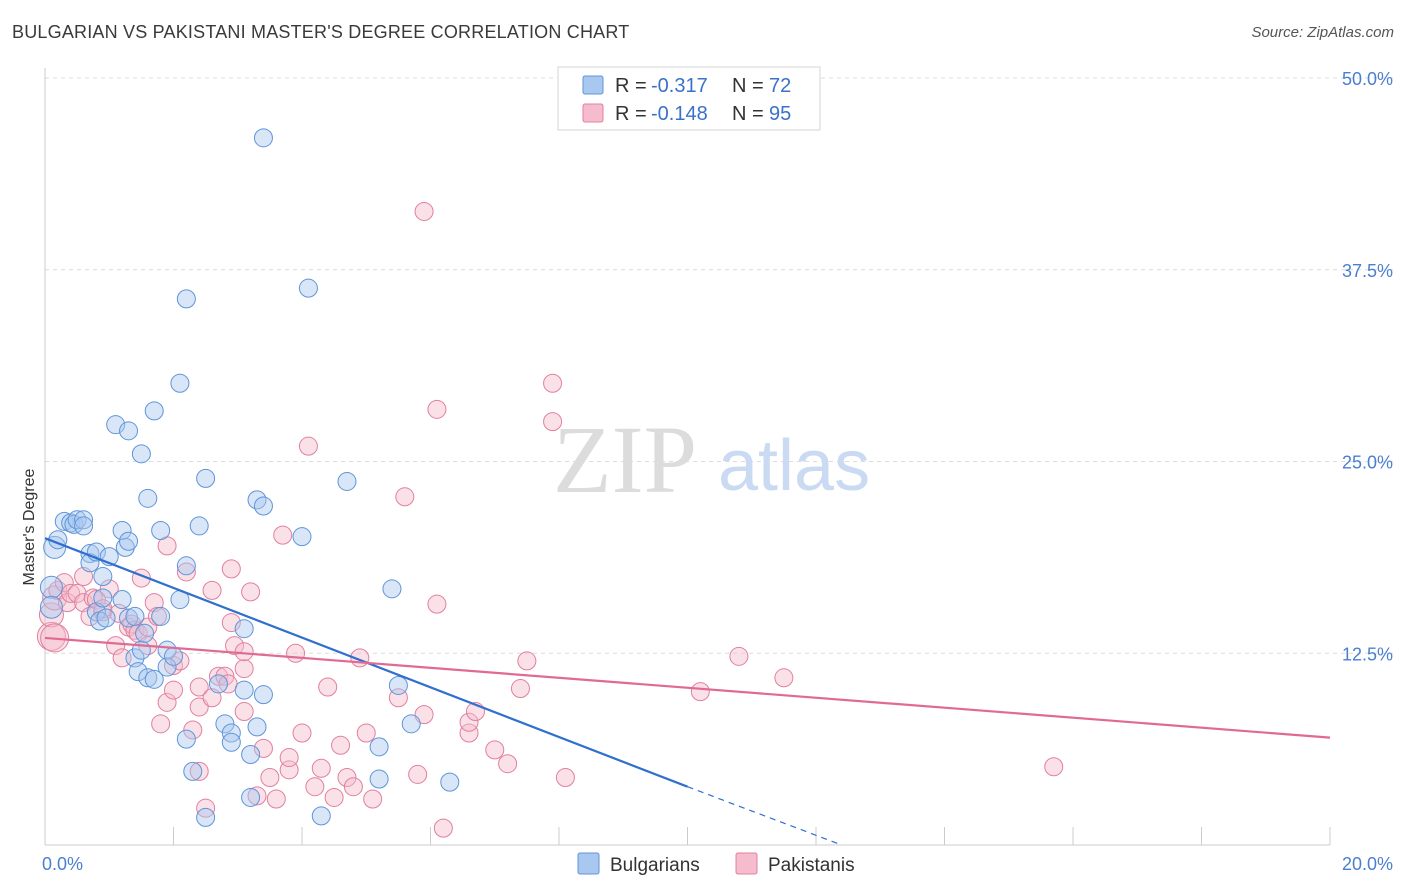 This screenshot has width=1406, height=892. Describe the element at coordinates (1367, 366) in the screenshot. I see `y-tick-labels: 12.5% 25.0% 37.5% 50.0%` at that location.